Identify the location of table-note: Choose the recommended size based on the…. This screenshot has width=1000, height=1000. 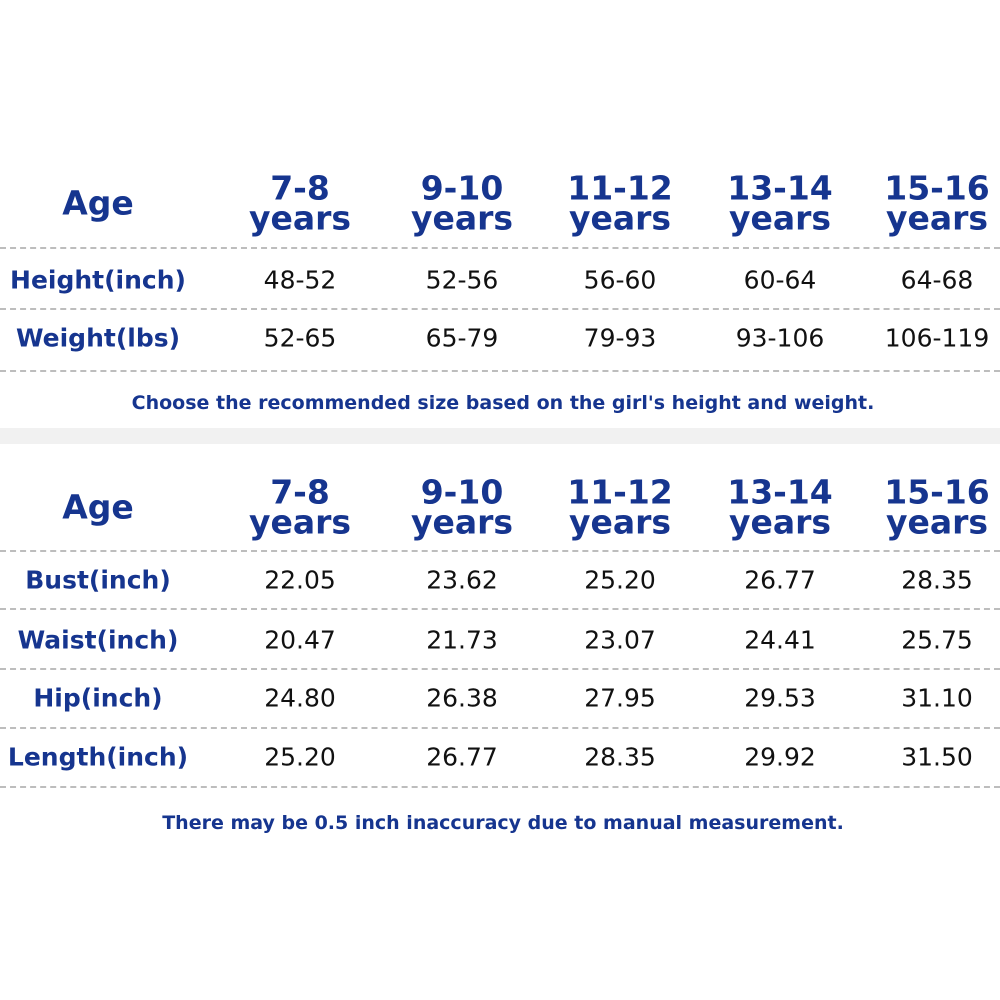
(503, 403).